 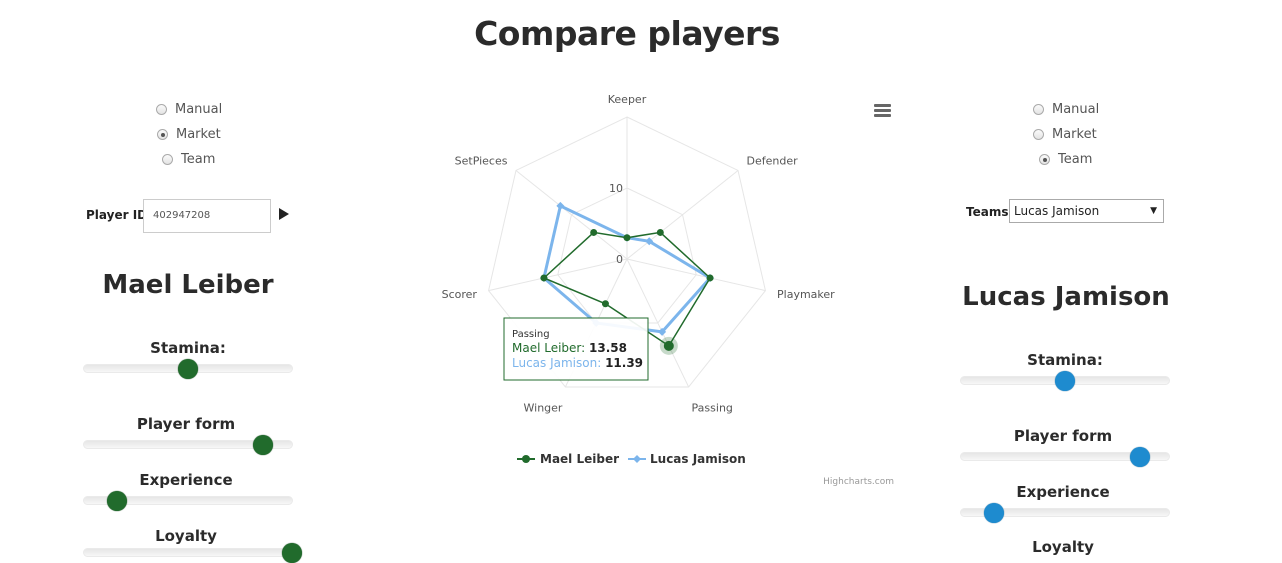 I want to click on player-id-input: 402947208, so click(x=207, y=216).